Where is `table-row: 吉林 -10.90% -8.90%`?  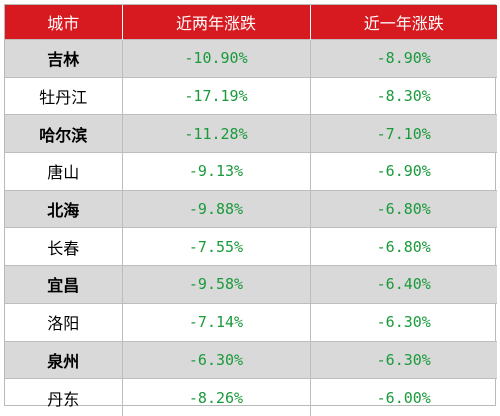
table-row: 吉林 -10.90% -8.90% is located at coordinates (251, 58).